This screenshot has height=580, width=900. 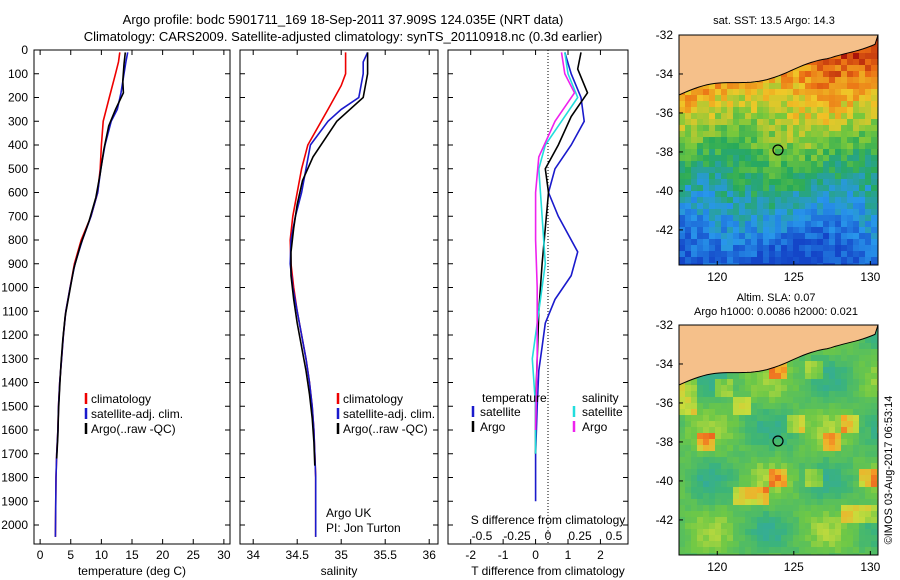 What do you see at coordinates (517, 536) in the screenshot?
I see `s-difference-tick-label: -0.25` at bounding box center [517, 536].